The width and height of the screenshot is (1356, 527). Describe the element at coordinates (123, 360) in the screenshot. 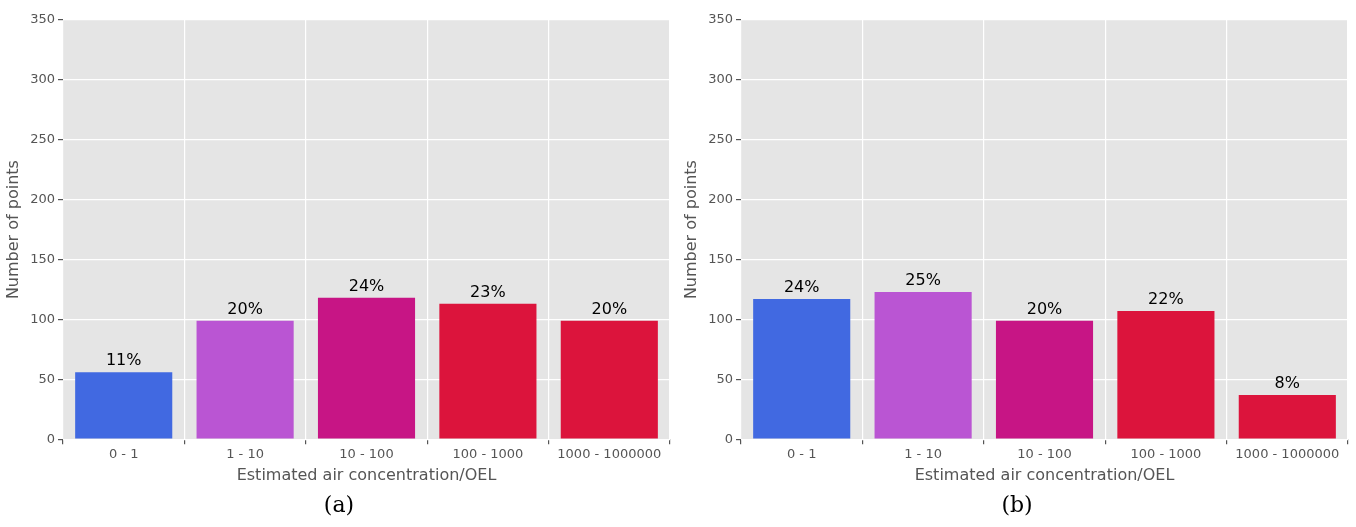

I see `annotation: 11%` at that location.